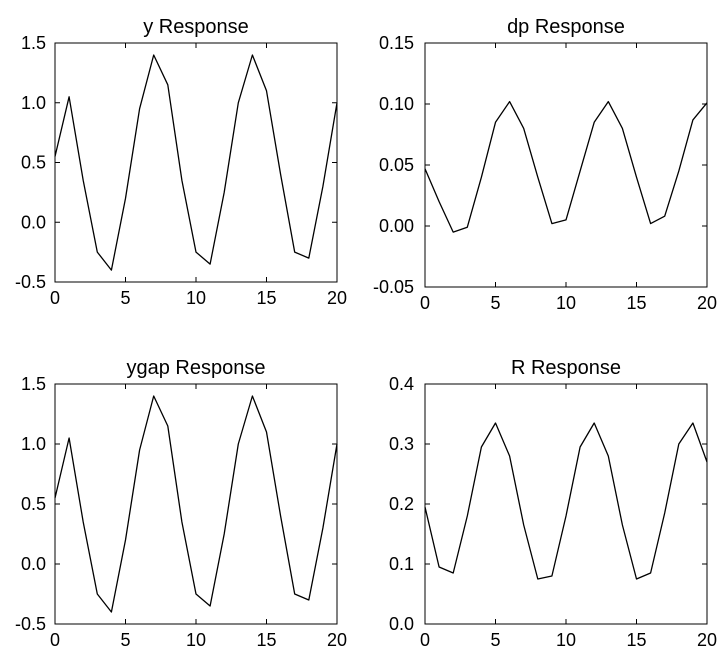  Describe the element at coordinates (401, 564) in the screenshot. I see `y-tick-label: 0.1` at that location.